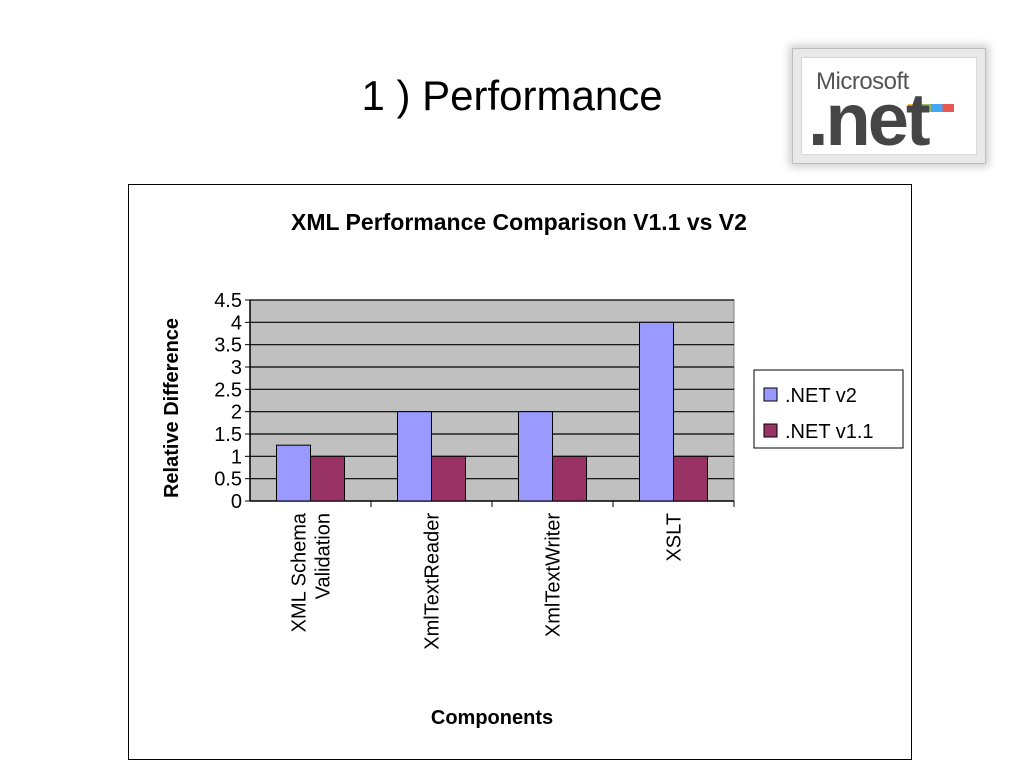 This screenshot has width=1024, height=768. I want to click on x-tick-label-line: XmlTextWriter, so click(554, 575).